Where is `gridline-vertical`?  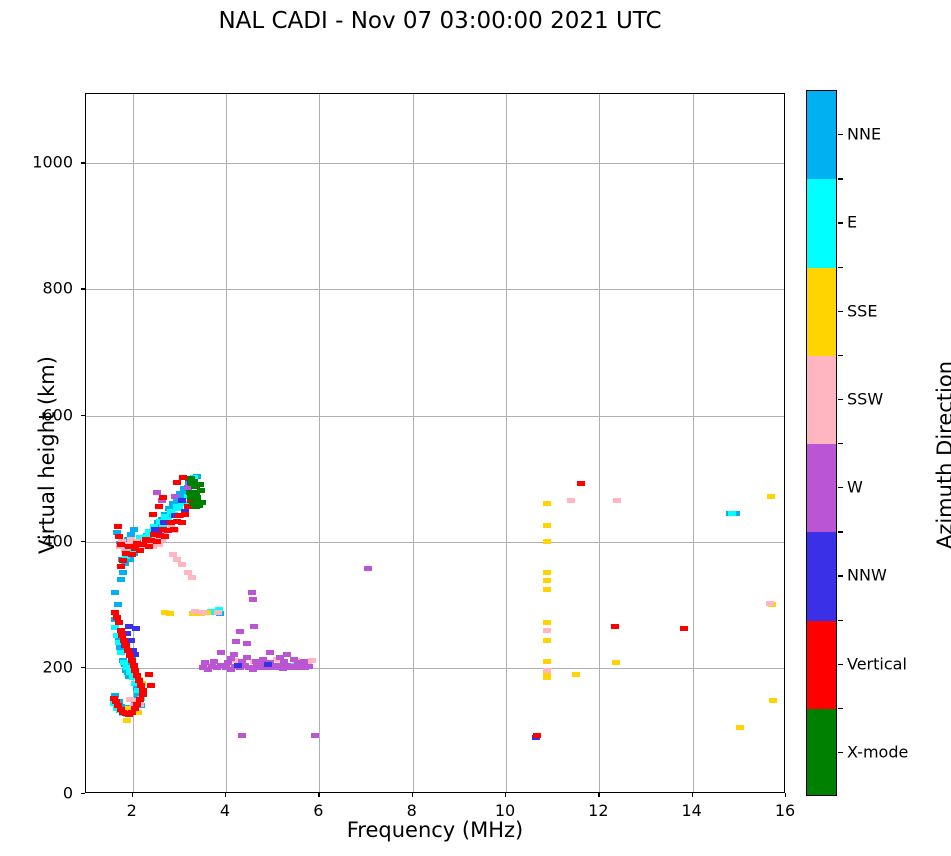 gridline-vertical is located at coordinates (693, 443).